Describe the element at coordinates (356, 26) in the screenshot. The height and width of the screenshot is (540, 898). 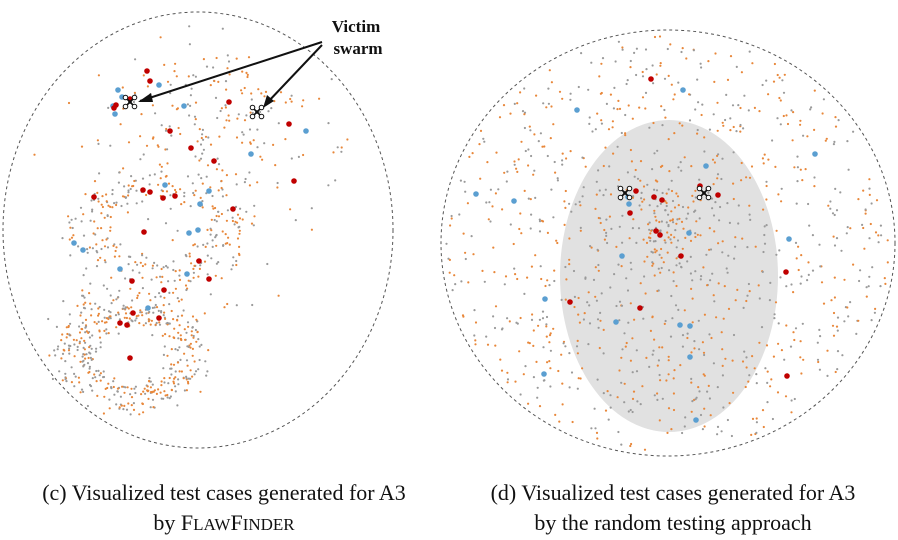
I see `annotation-line-1: Victim` at that location.